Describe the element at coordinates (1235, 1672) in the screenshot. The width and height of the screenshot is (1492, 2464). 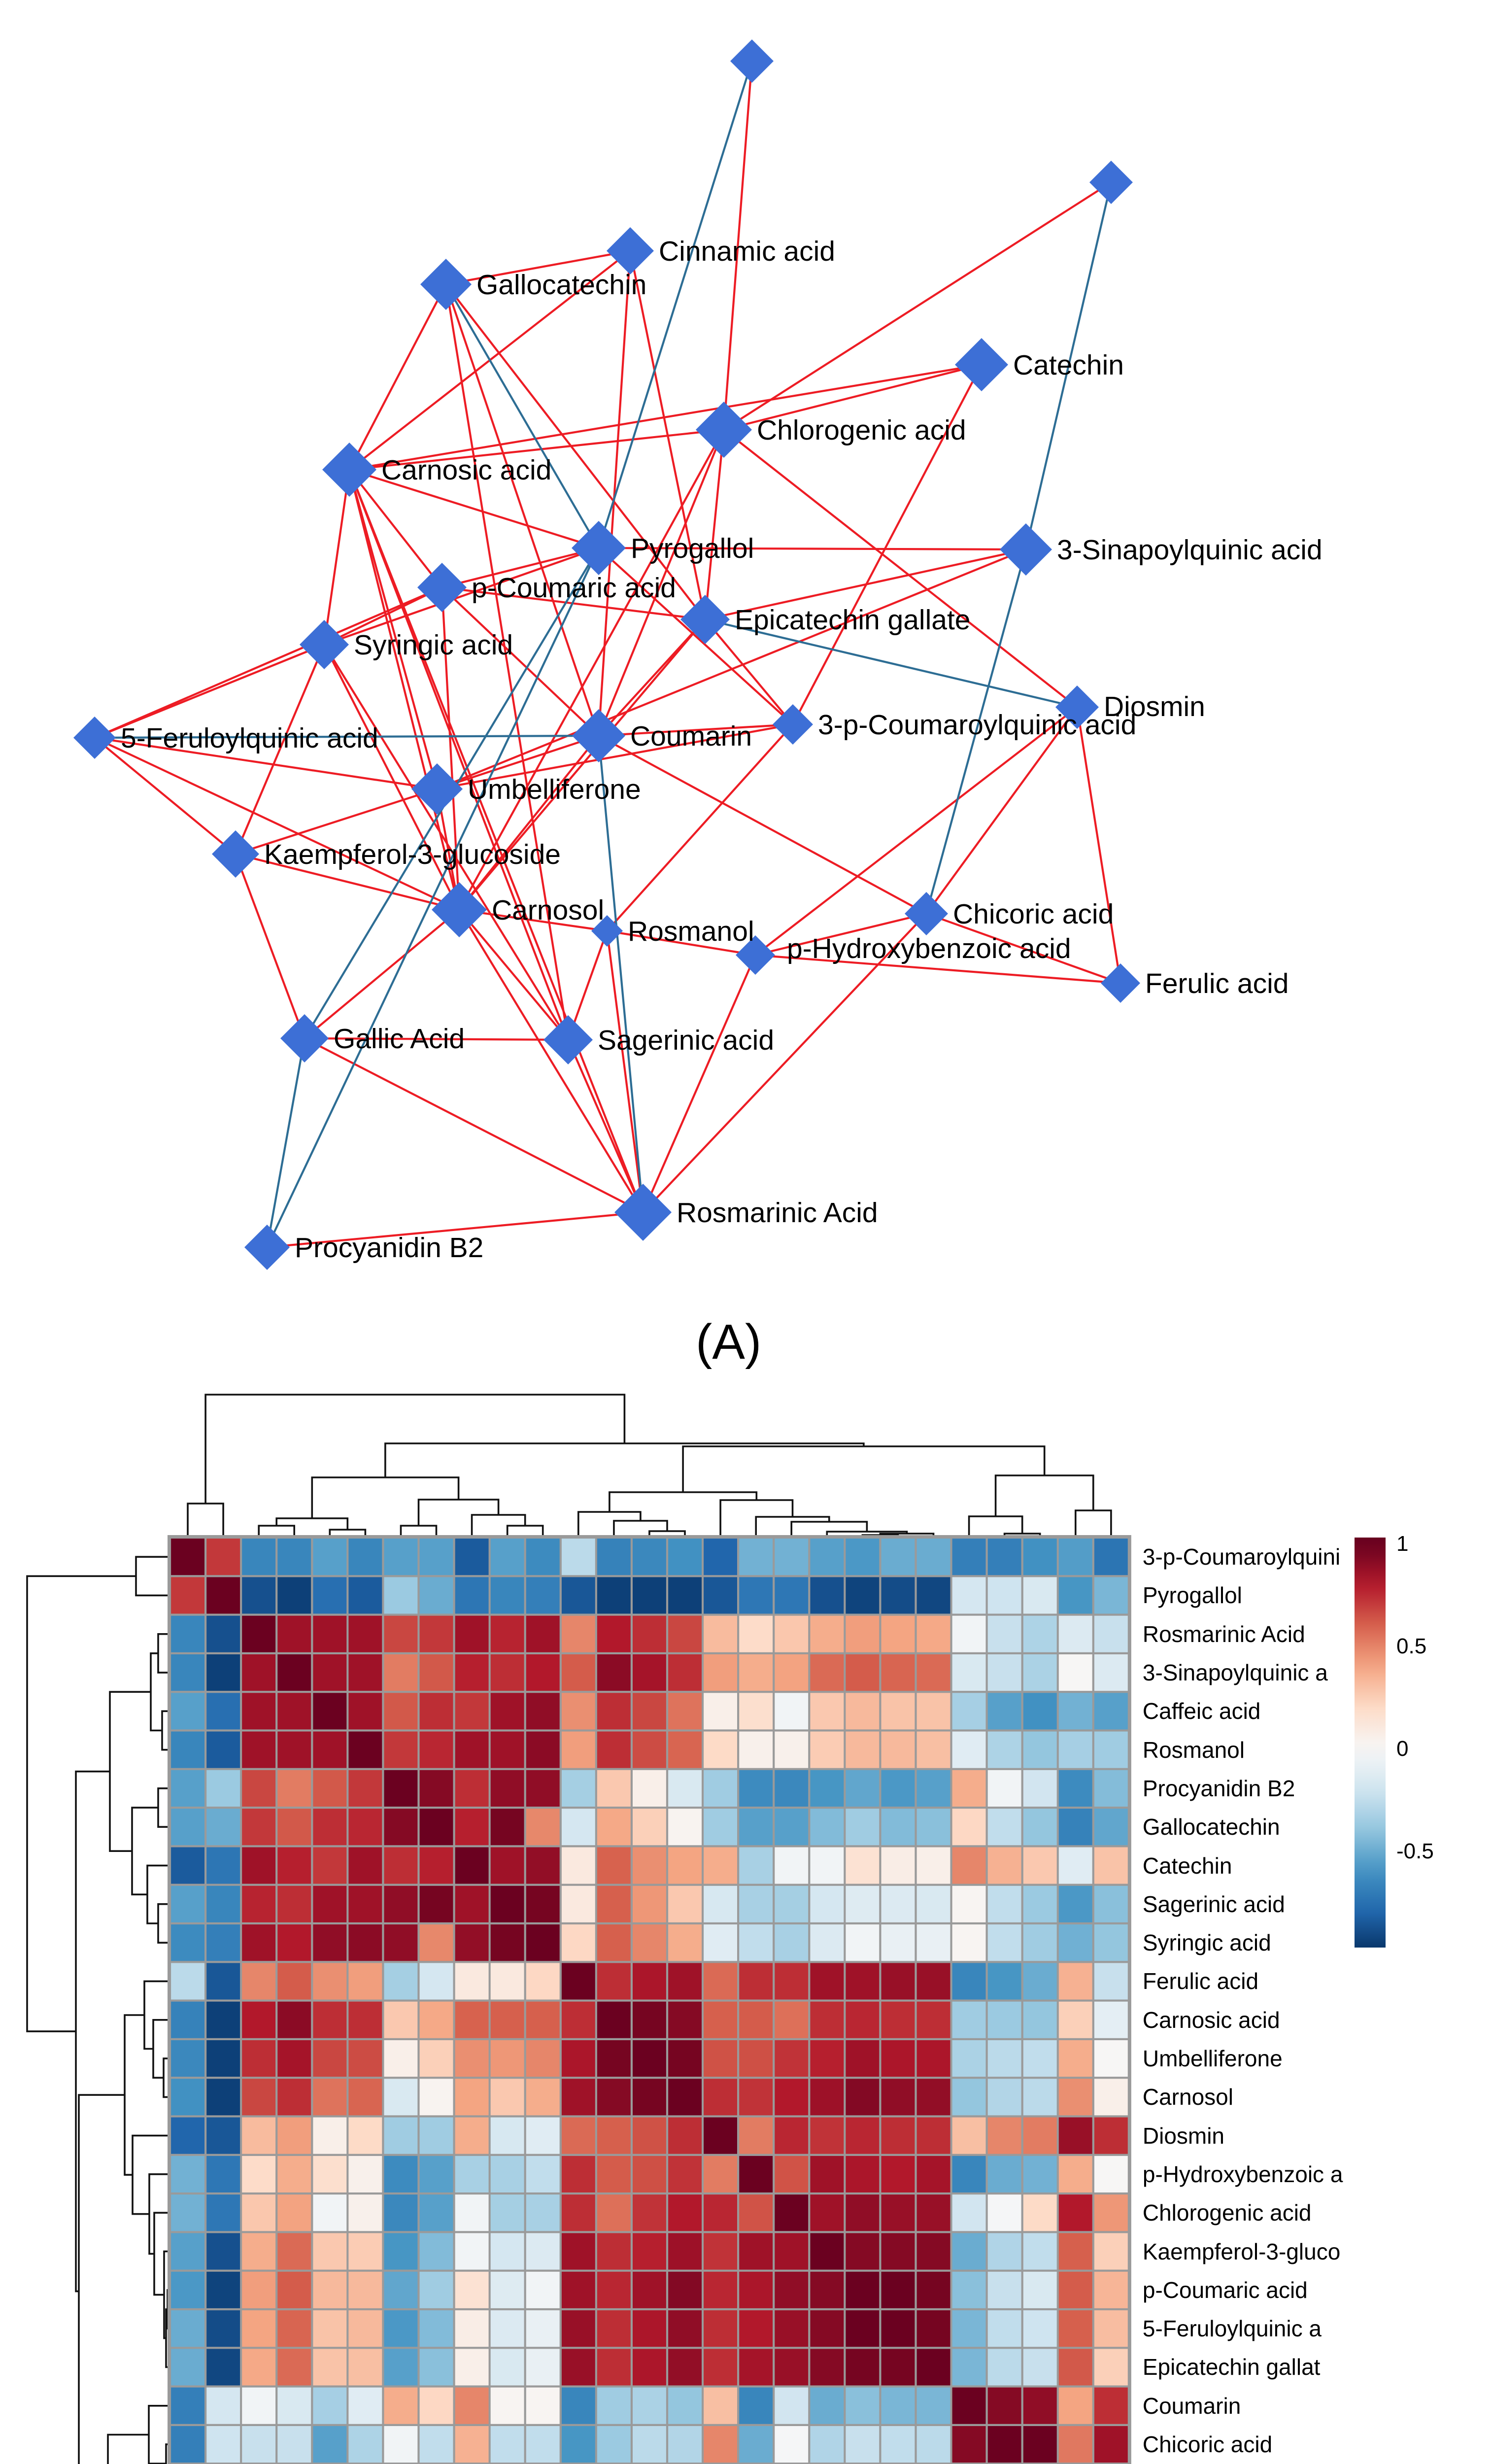
I see `svg-text: 3-Sinapoylquinic a` at that location.